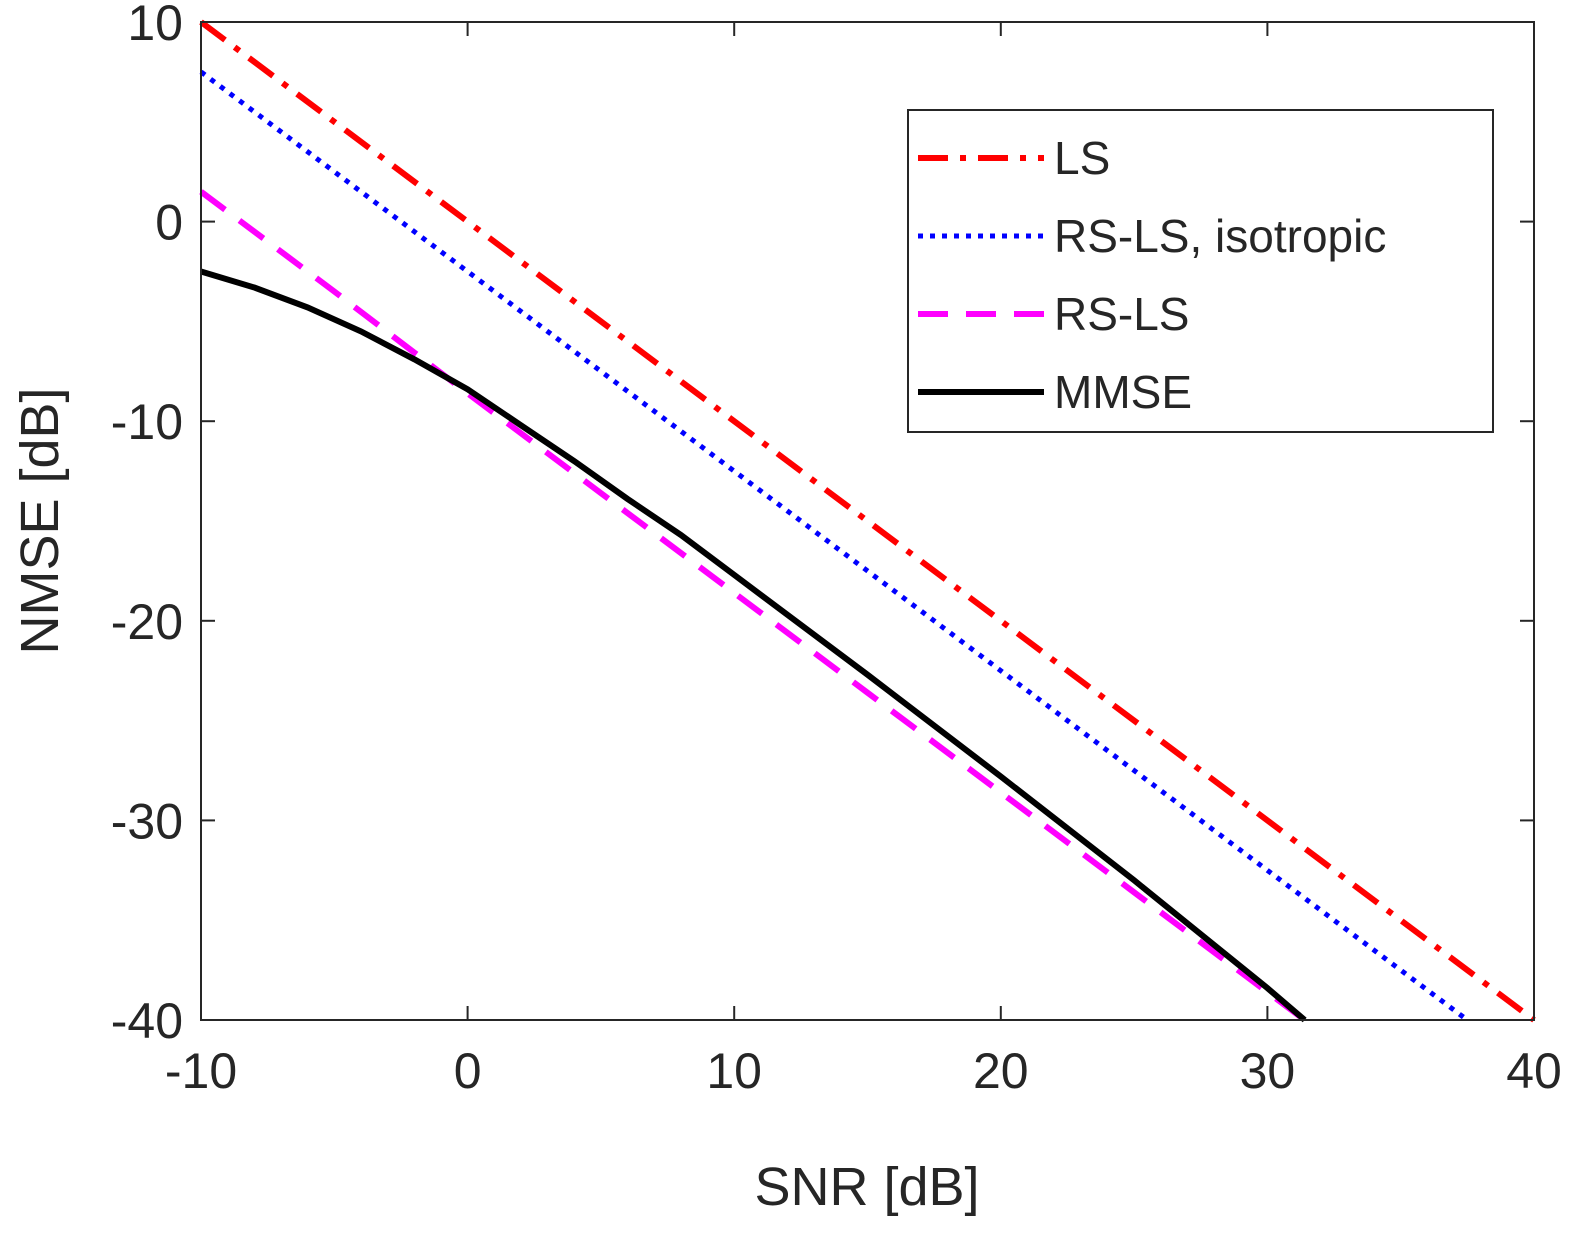  Describe the element at coordinates (734, 1071) in the screenshot. I see `x-tick-label: 10` at that location.